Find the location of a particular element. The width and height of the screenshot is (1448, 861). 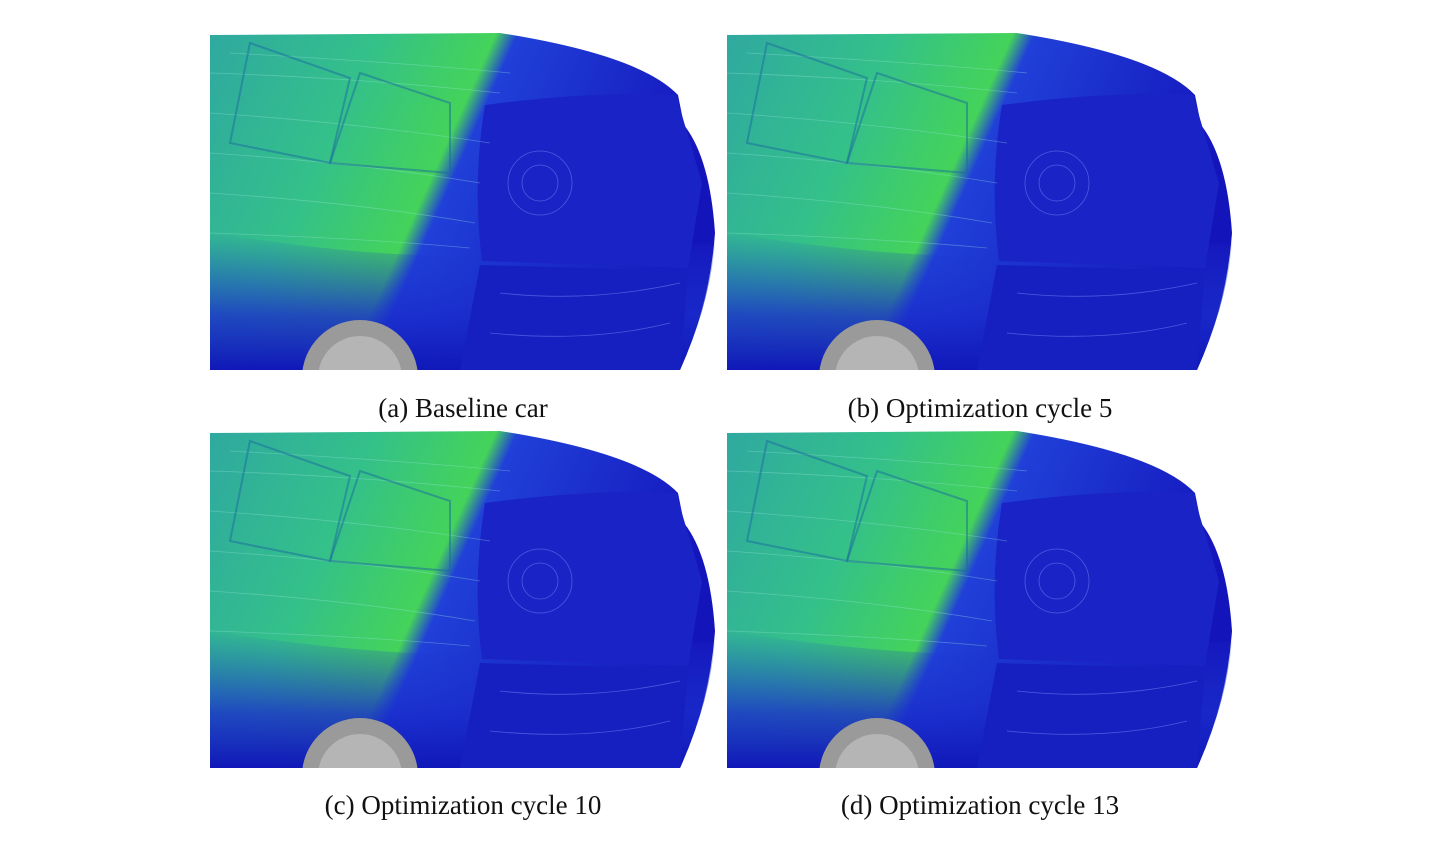

caption: (c) Optimization cycle 10 is located at coordinates (463, 805).